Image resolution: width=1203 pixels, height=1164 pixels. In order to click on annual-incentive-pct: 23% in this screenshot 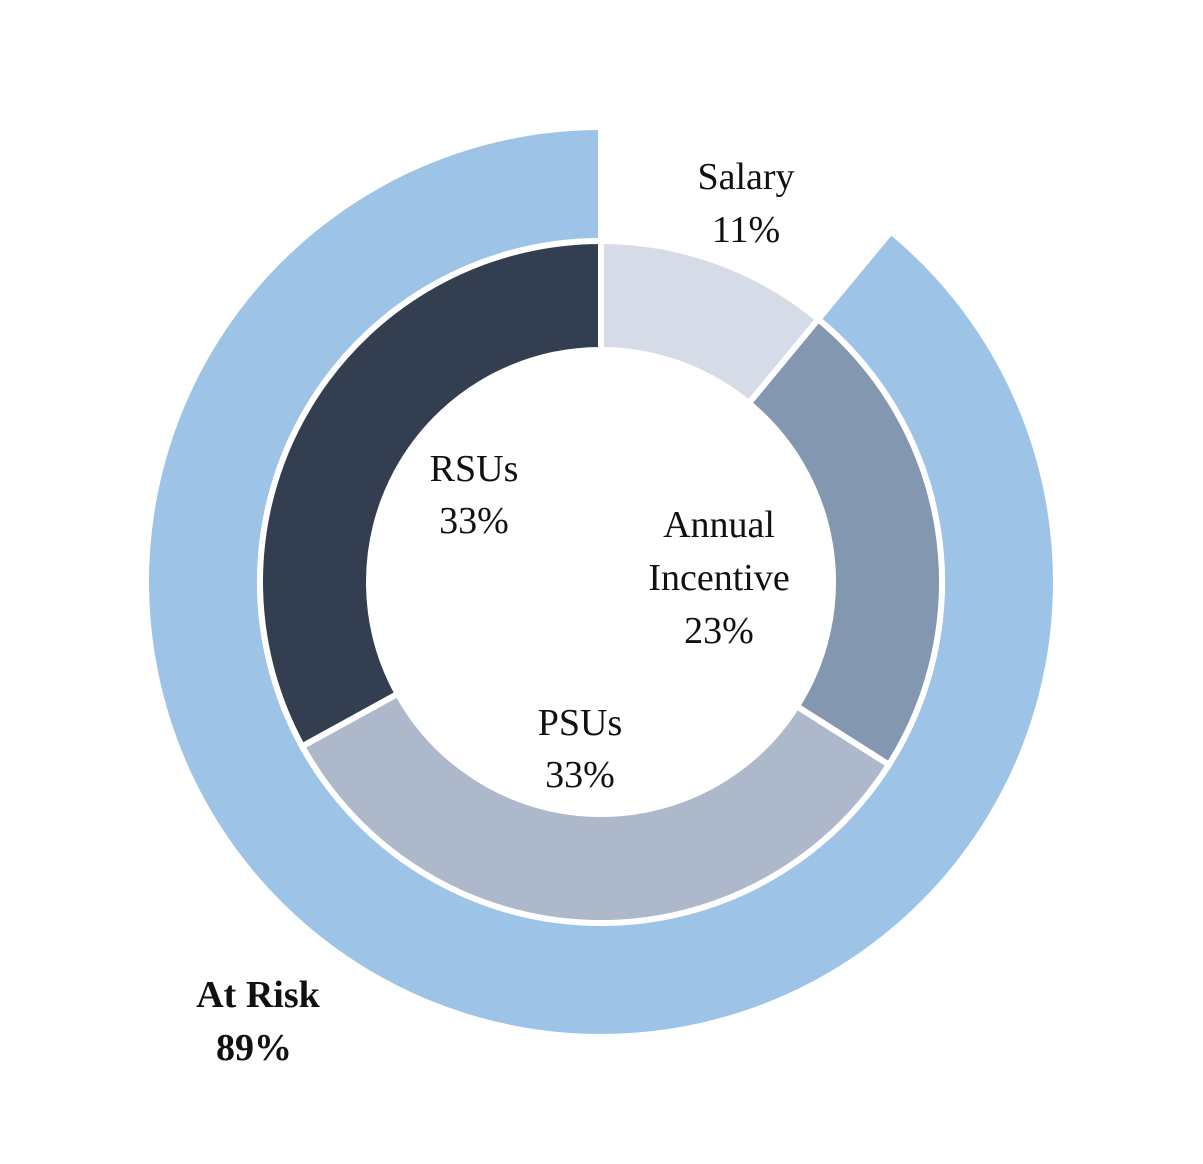, I will do `click(719, 631)`.